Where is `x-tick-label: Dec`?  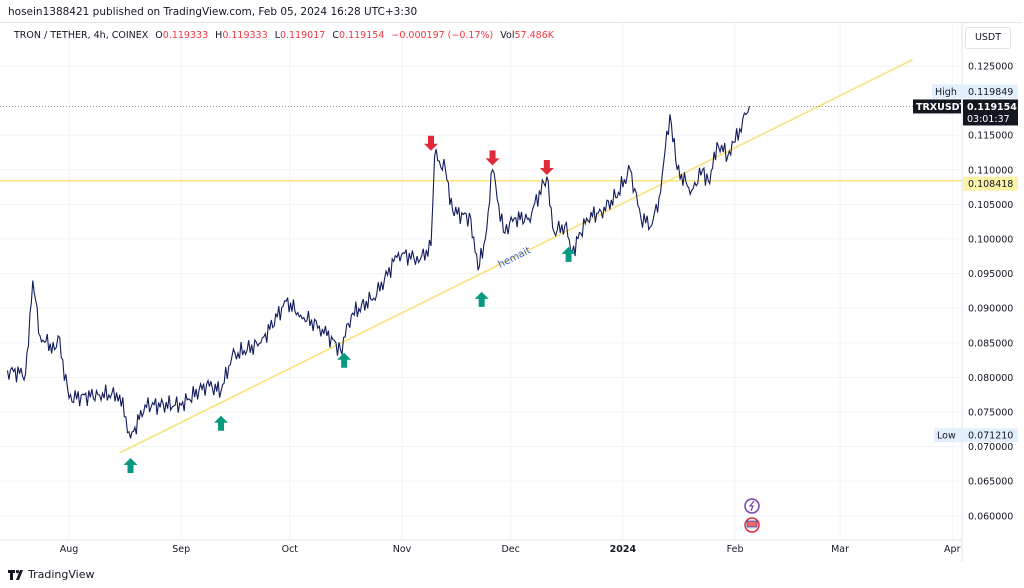 x-tick-label: Dec is located at coordinates (510, 549).